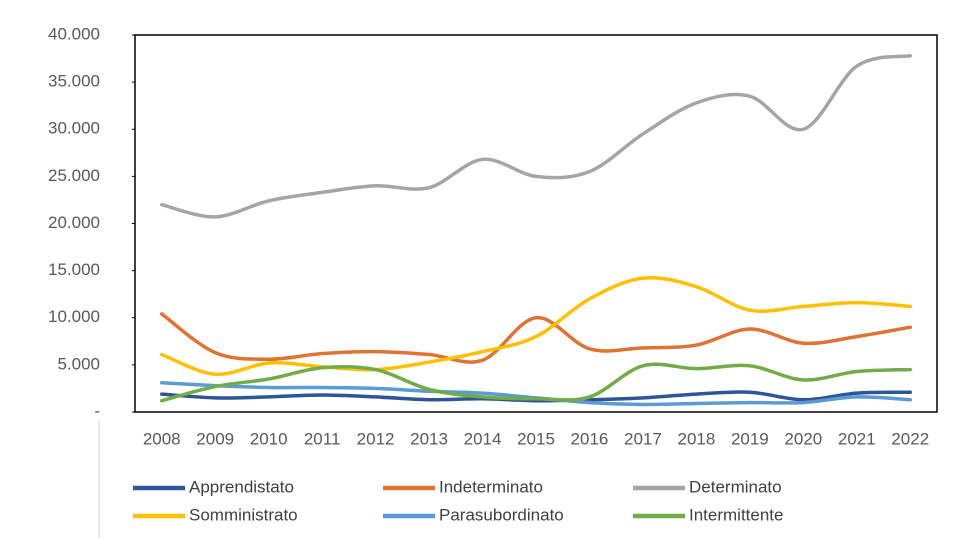 The image size is (953, 538). I want to click on x-tick-label: 2018, so click(696, 438).